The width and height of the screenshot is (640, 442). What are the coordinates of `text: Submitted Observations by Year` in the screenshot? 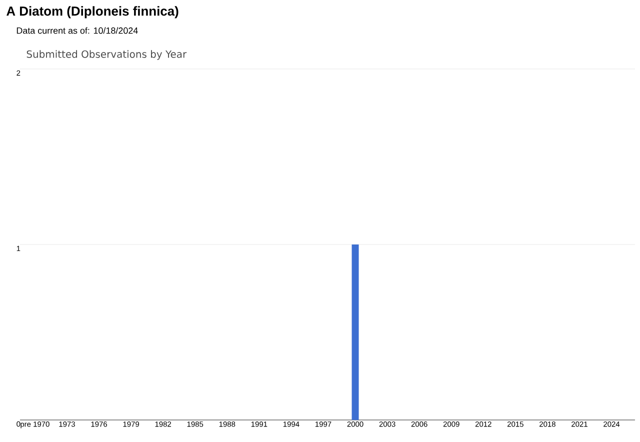 It's located at (106, 55).